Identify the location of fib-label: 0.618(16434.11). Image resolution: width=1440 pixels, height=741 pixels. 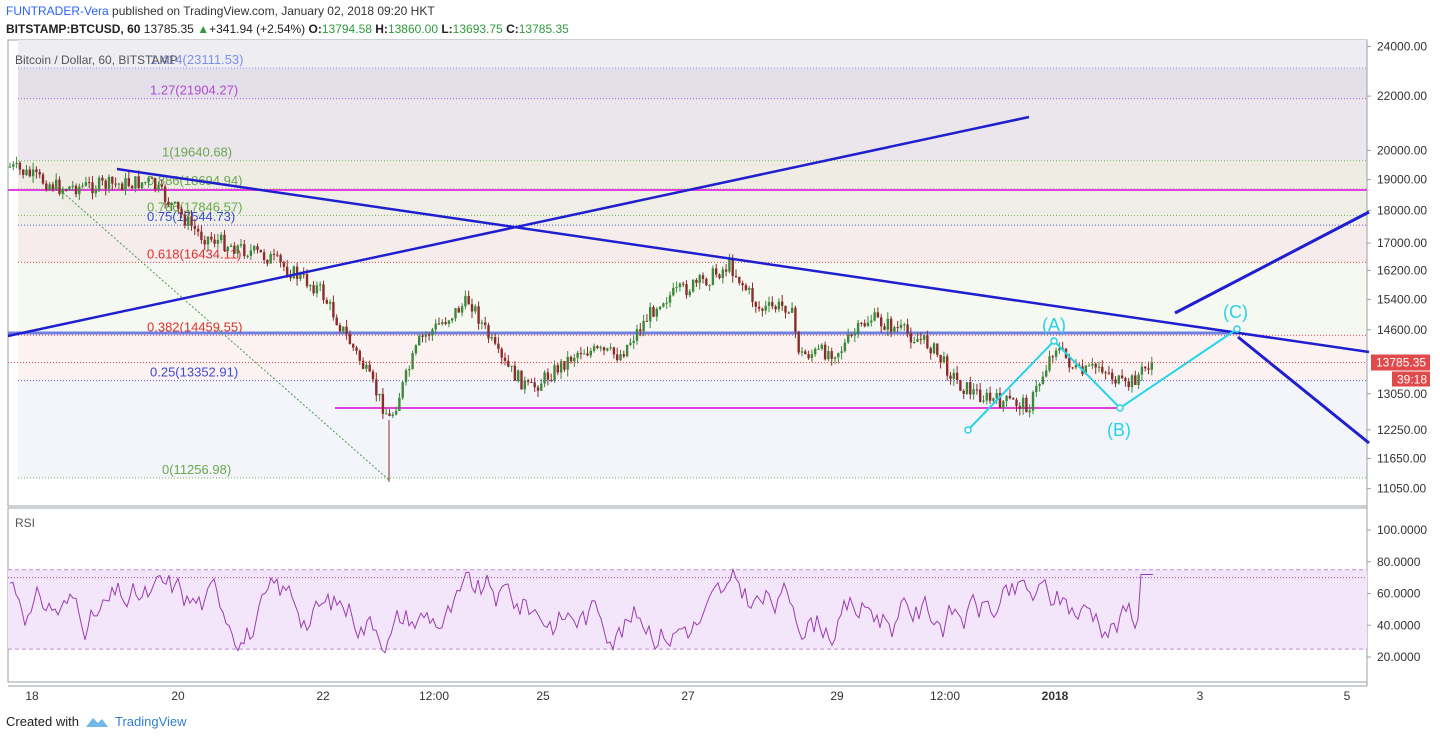
(194, 253).